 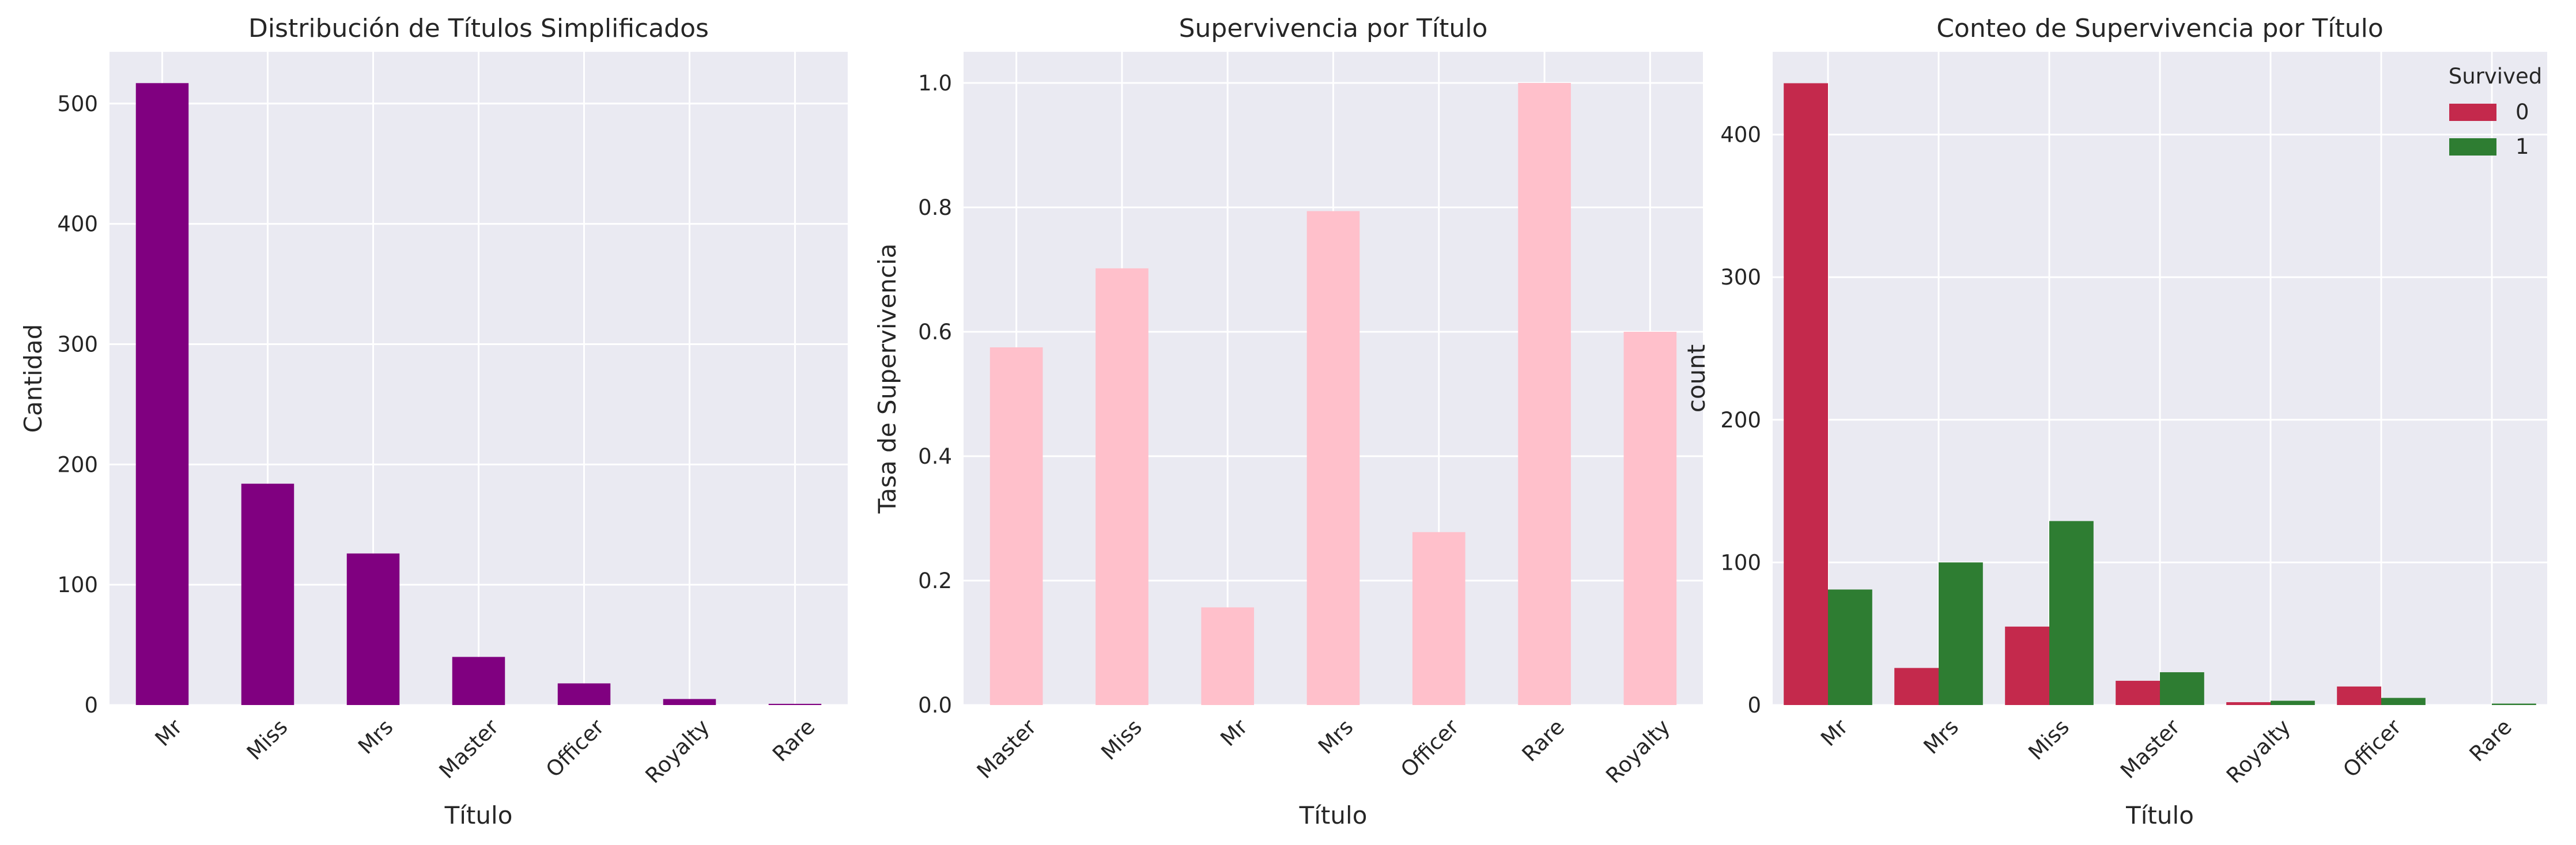 What do you see at coordinates (2160, 28) in the screenshot?
I see `chart-title: Conteo de Supervivencia por Título` at bounding box center [2160, 28].